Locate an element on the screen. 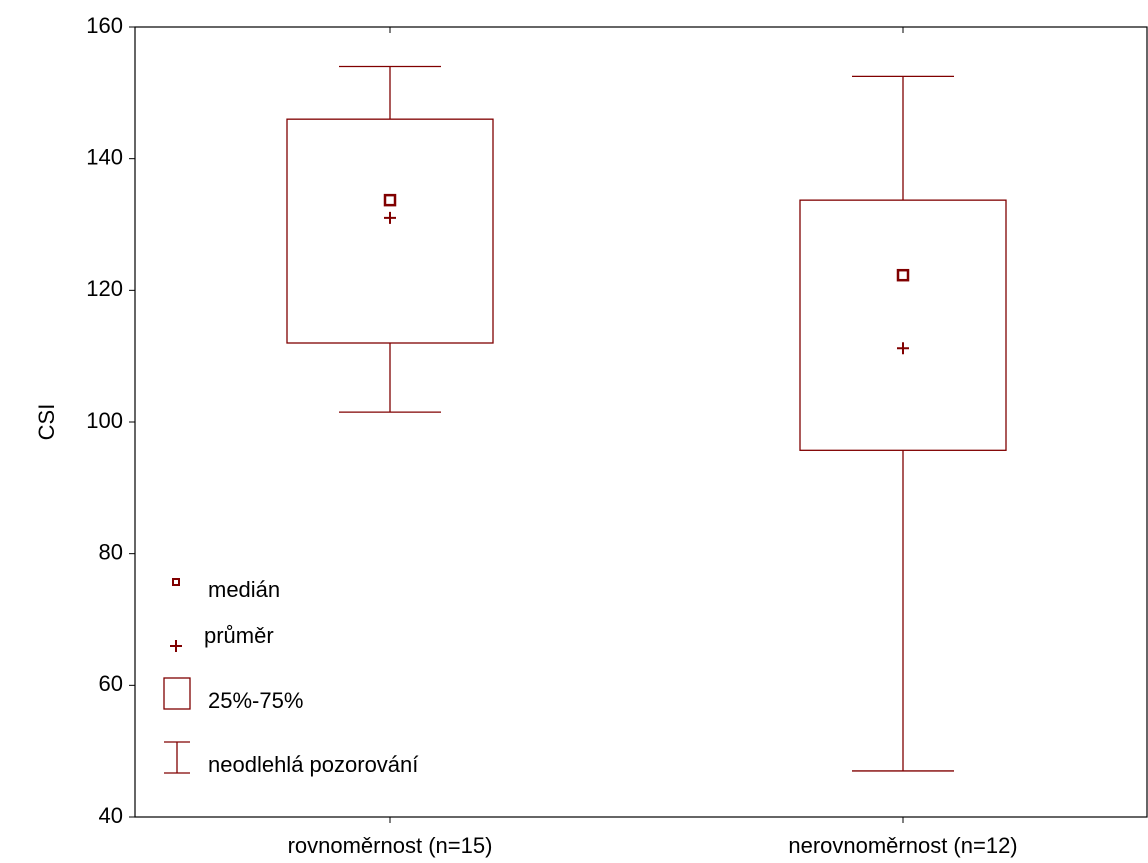 Image resolution: width=1148 pixels, height=863 pixels. y-tick-label: 140 is located at coordinates (104, 156).